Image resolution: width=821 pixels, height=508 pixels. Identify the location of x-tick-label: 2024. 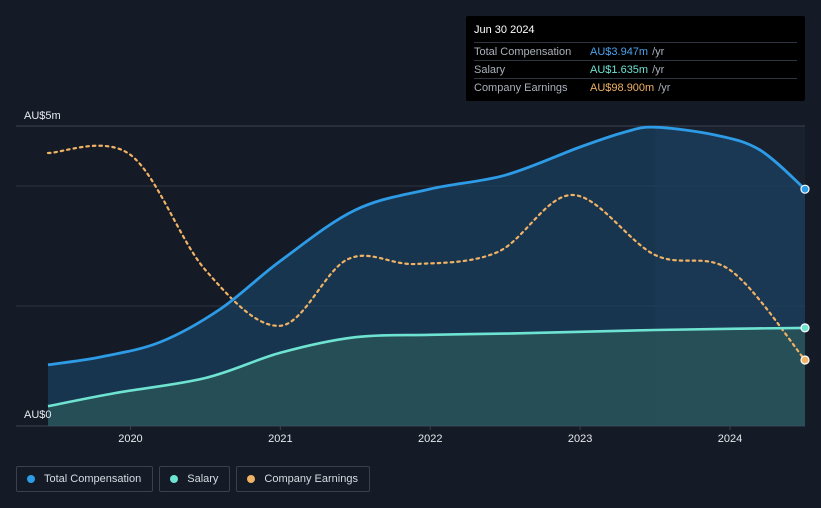
(730, 439).